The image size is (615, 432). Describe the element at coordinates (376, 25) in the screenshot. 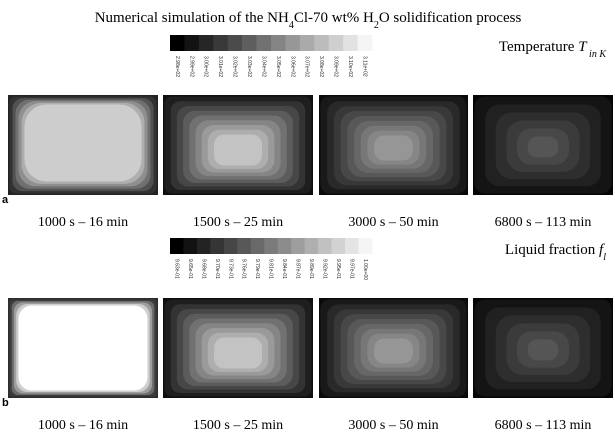

I see `subscript: 2` at that location.